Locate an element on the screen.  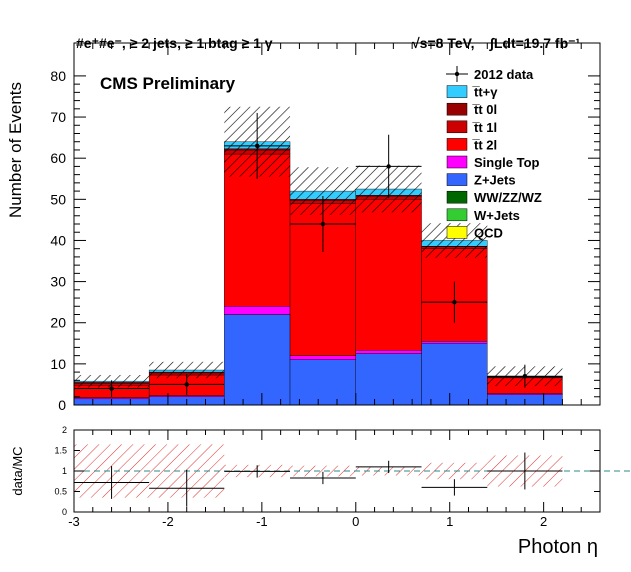
x-tick-label-5: 2 is located at coordinates (543, 521).